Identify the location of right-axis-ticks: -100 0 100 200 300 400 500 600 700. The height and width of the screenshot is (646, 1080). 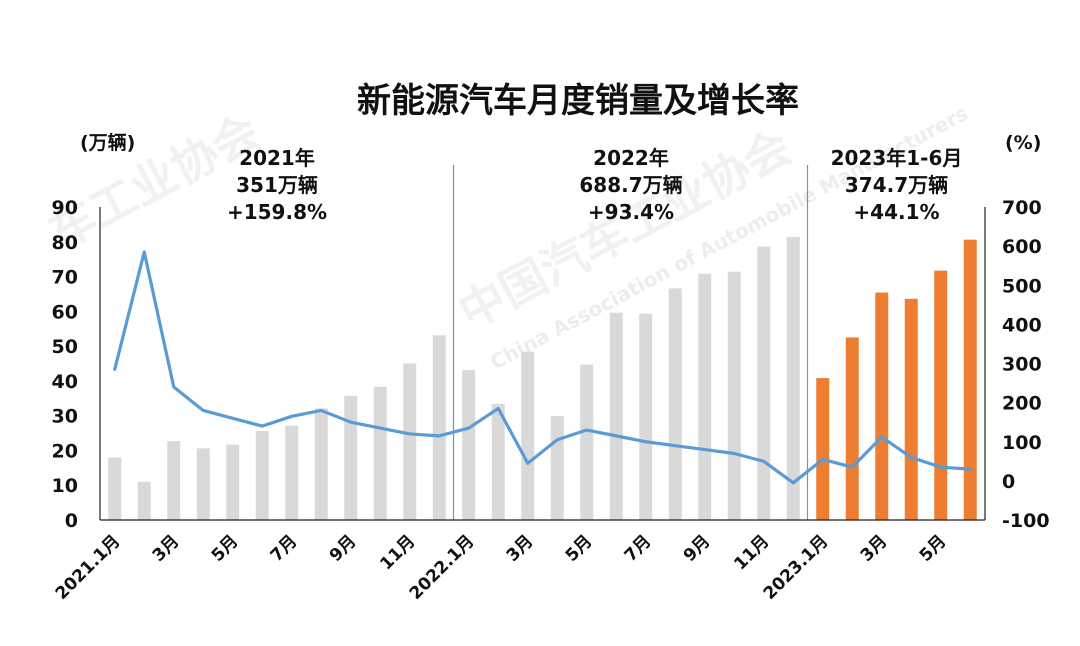
(1026, 364).